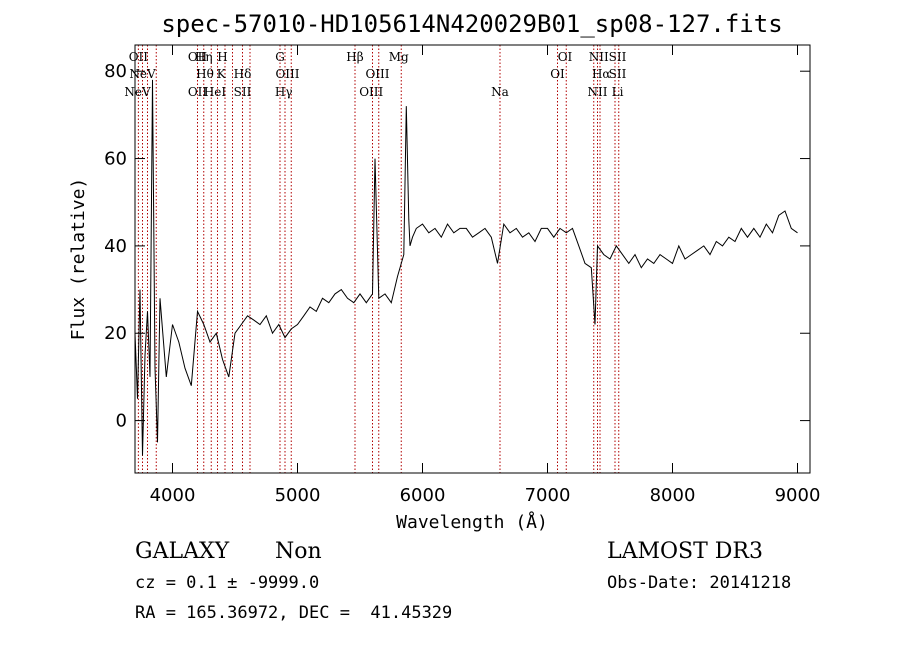 The image size is (900, 649). Describe the element at coordinates (222, 57) in the screenshot. I see `spectral-line-label-5: H` at that location.